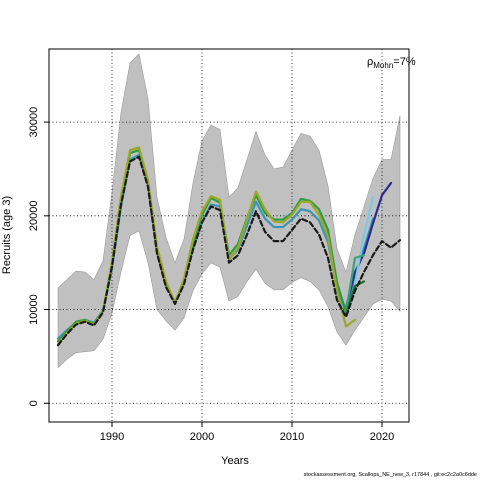  What do you see at coordinates (382, 437) in the screenshot?
I see `x-tick-label: 2020` at bounding box center [382, 437].